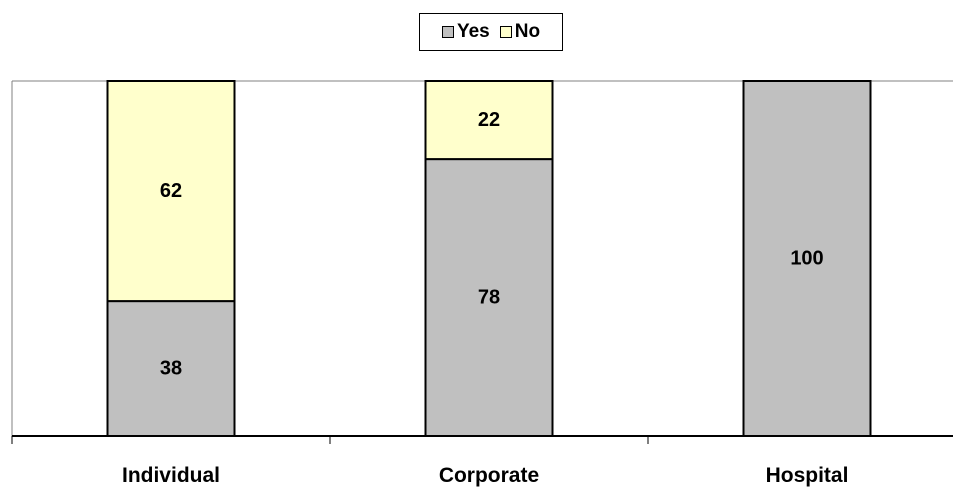 This screenshot has height=496, width=953. I want to click on category-label-corporate: Corporate, so click(489, 475).